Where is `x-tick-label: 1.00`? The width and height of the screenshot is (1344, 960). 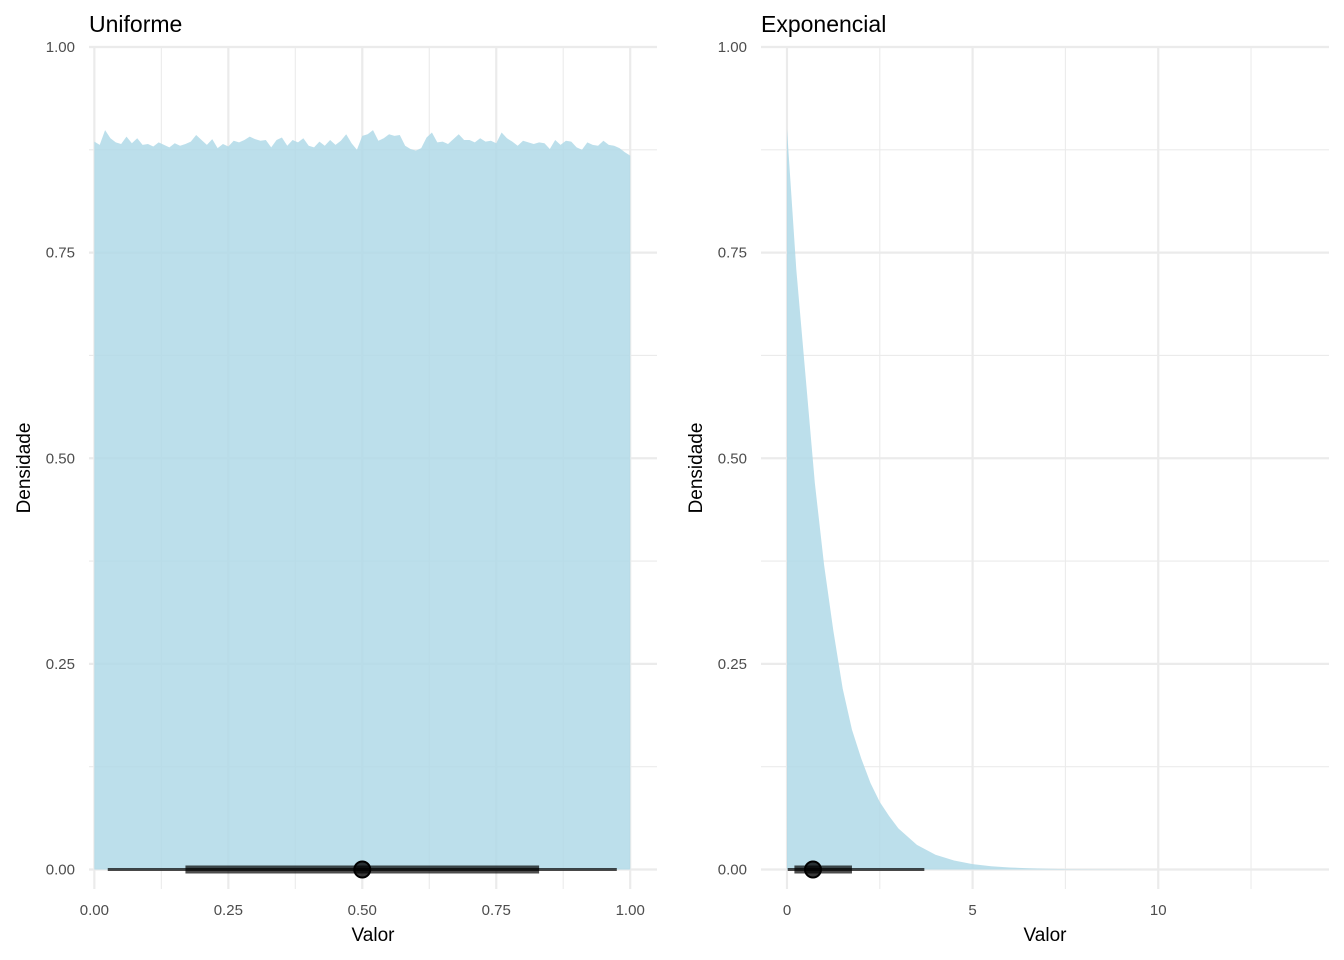 x-tick-label: 1.00 is located at coordinates (630, 910).